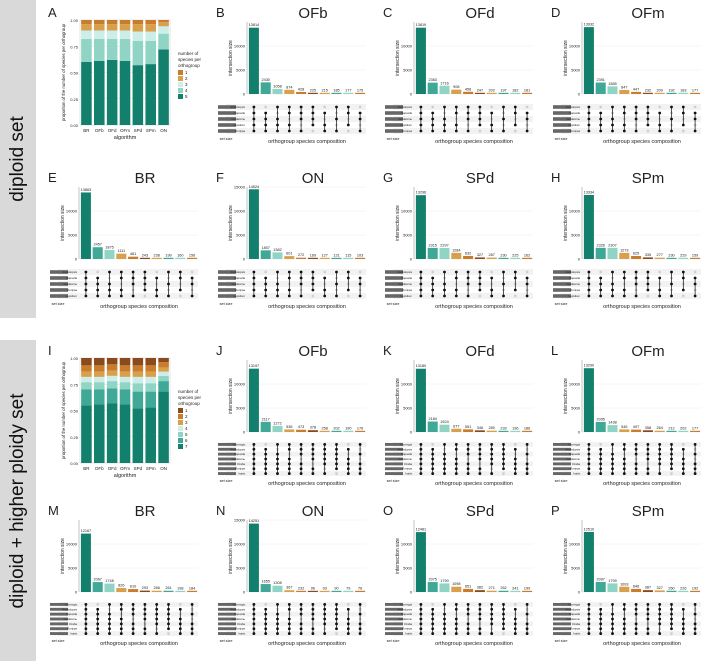 The width and height of the screenshot is (702, 661). I want to click on bar-value-label: 176, so click(360, 428).